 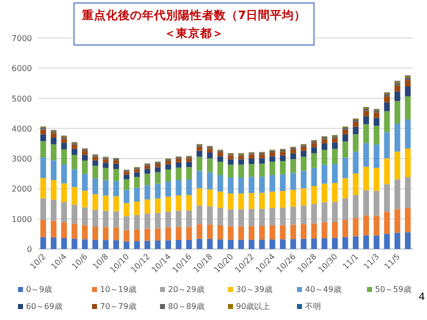 What do you see at coordinates (22, 189) in the screenshot?
I see `y-tick-label: 2000` at bounding box center [22, 189].